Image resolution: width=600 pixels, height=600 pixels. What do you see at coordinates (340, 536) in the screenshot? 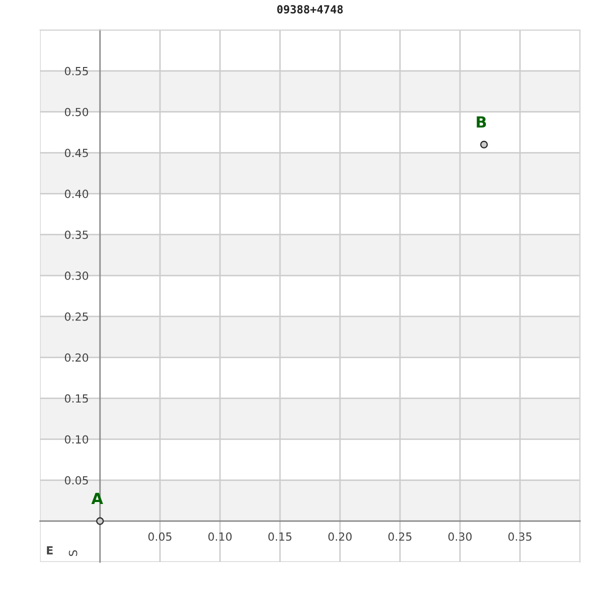
I see `x-tick-label: 0.20` at bounding box center [340, 536].